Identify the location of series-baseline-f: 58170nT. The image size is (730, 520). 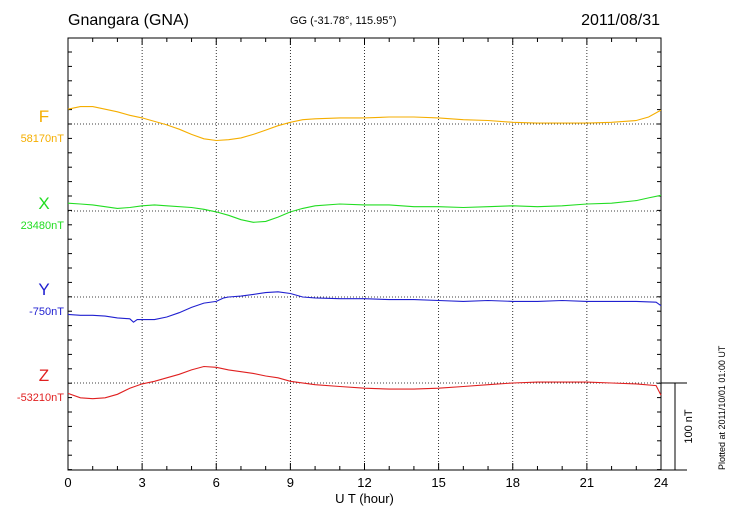
(43, 139).